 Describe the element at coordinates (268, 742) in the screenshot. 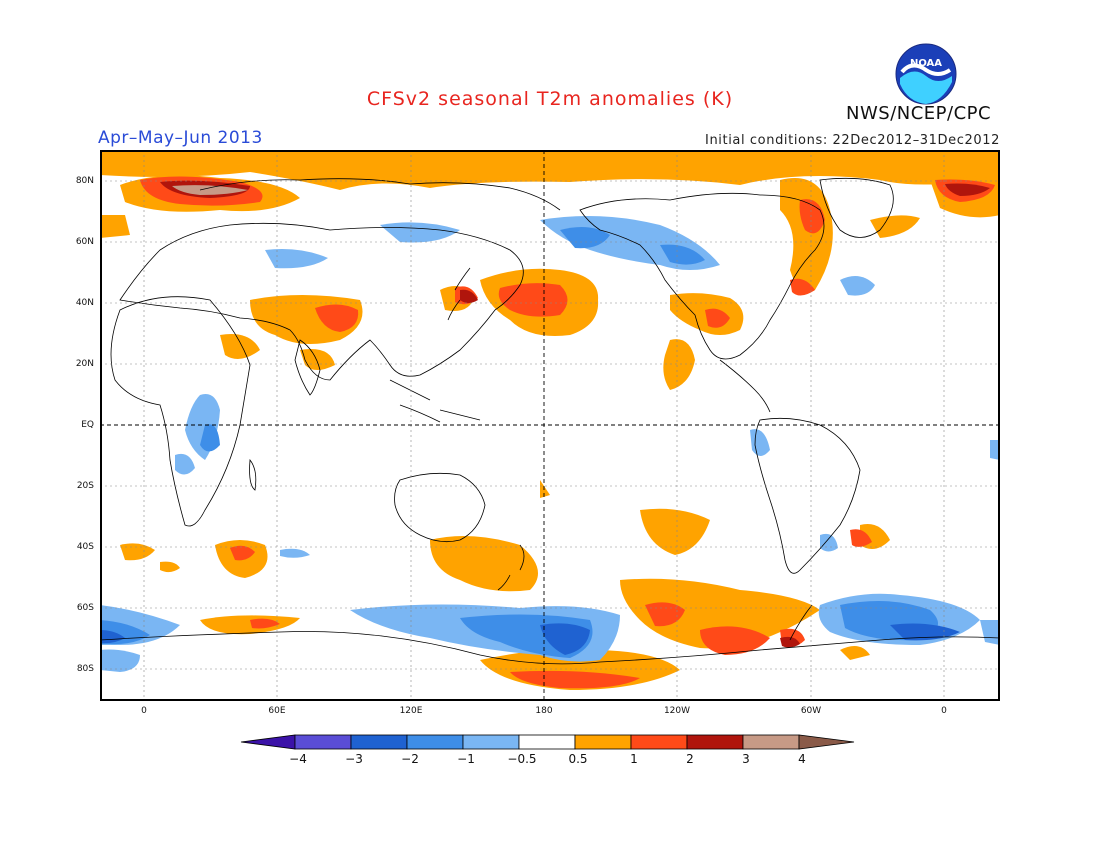

I see `colorbar-arrow-left` at that location.